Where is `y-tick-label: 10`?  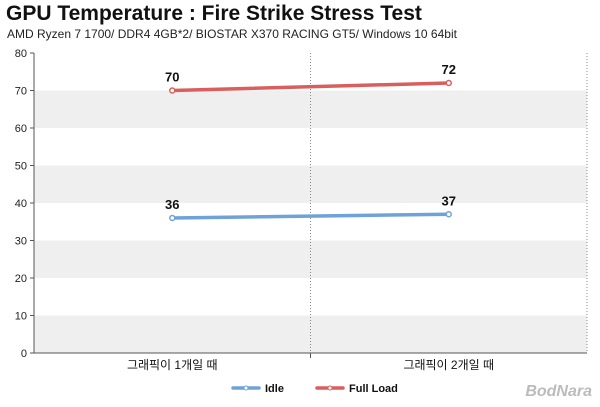
y-tick-label: 10 is located at coordinates (21, 317).